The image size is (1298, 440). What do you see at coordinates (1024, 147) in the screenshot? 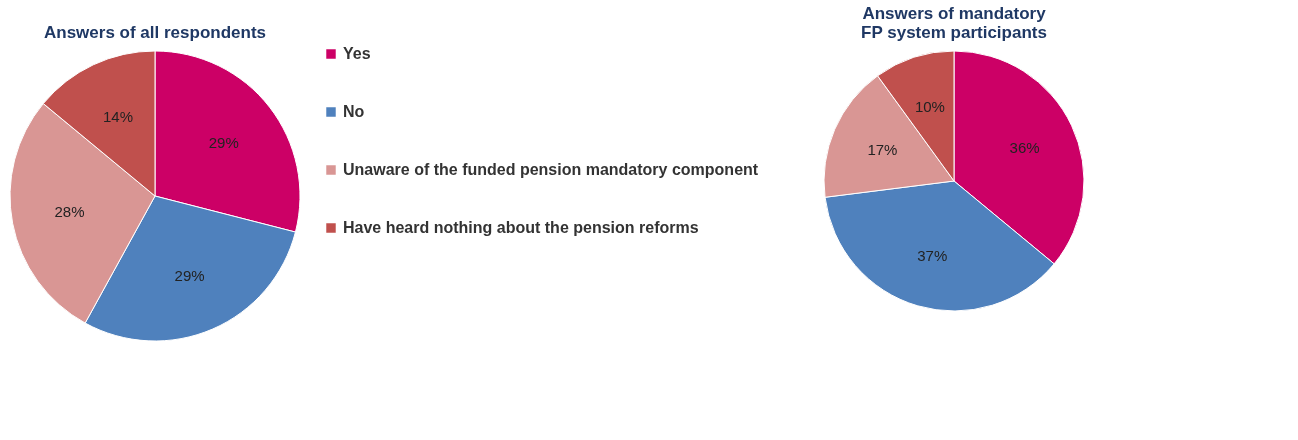
I see `data-label: 36%` at bounding box center [1024, 147].